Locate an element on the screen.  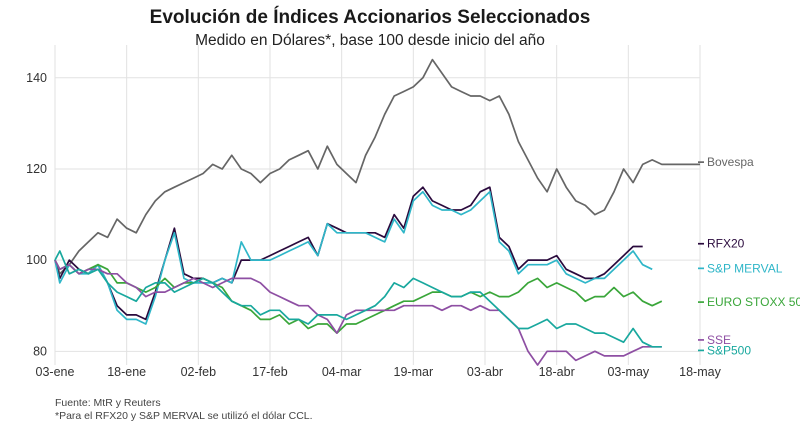
x-tick-label: 03-may is located at coordinates (628, 372).